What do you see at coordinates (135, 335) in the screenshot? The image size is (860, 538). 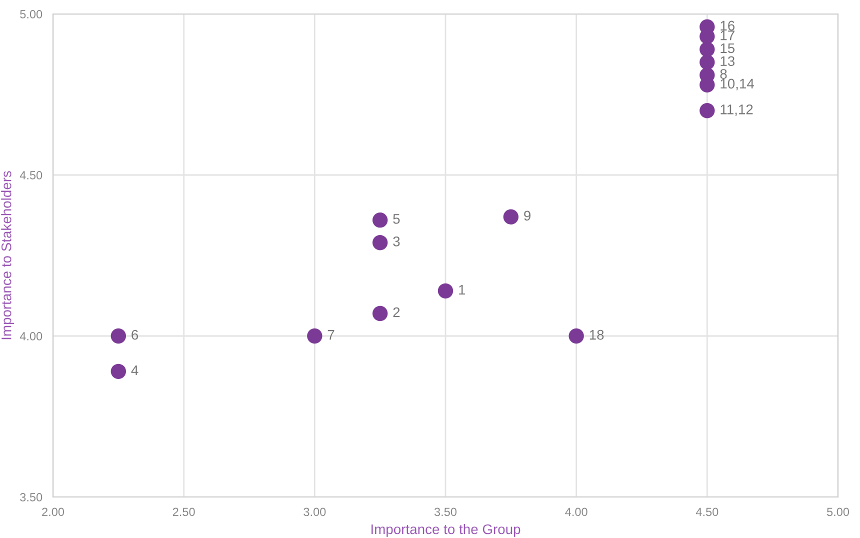 I see `annotation: 6` at bounding box center [135, 335].